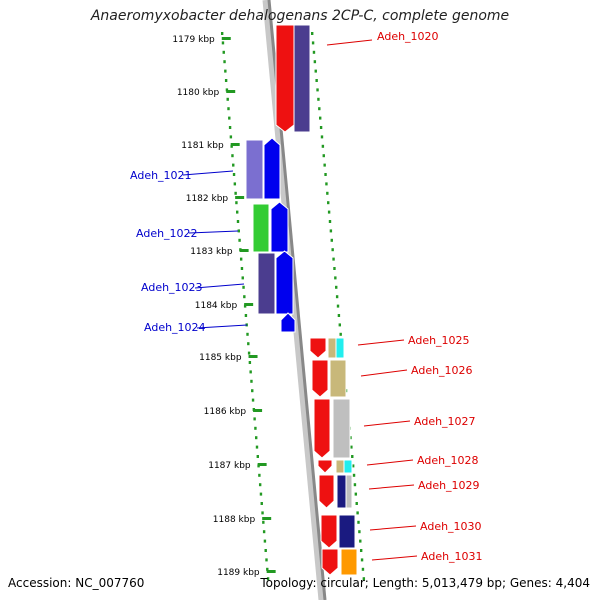  I want to click on gene-label-adeh-1030: Adeh_1030, so click(451, 526).